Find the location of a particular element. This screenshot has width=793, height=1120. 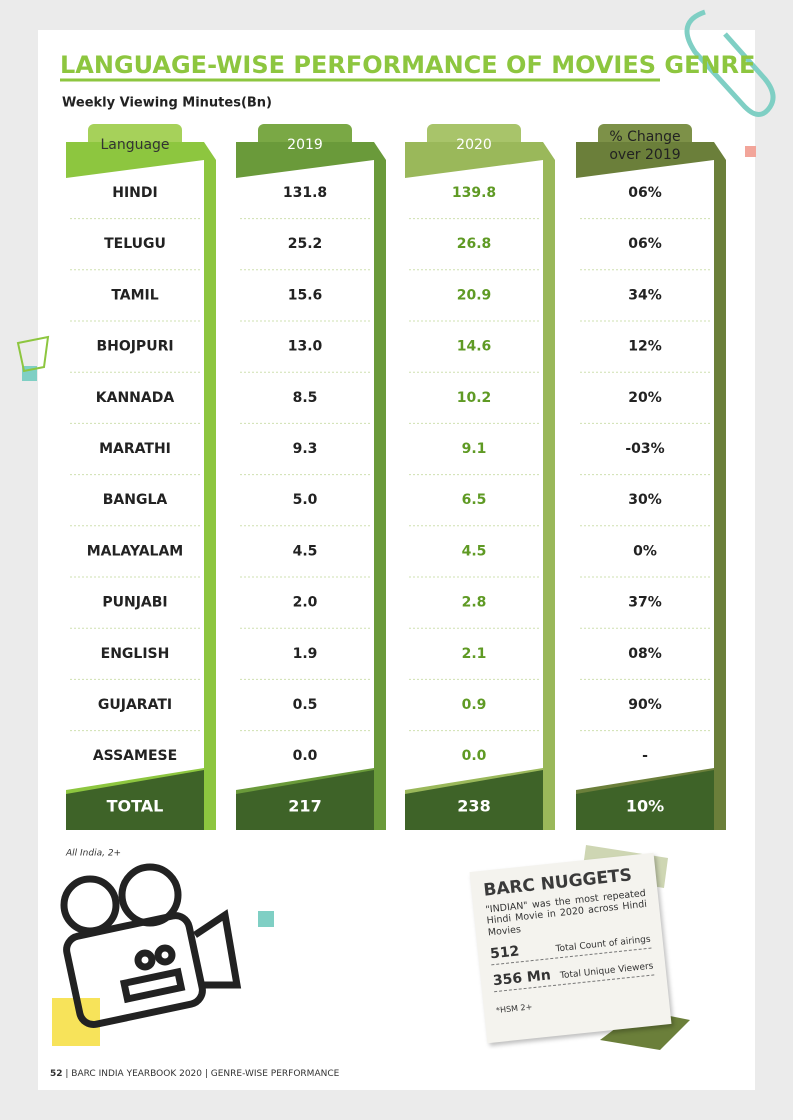

popcorn-icon is located at coordinates (33, 354).